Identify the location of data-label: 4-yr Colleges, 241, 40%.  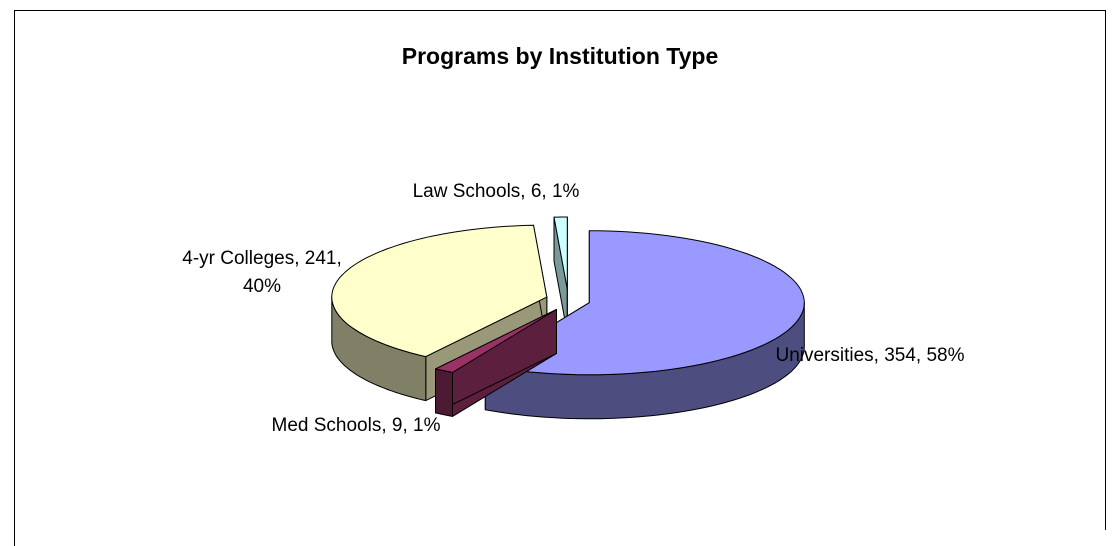
(262, 272).